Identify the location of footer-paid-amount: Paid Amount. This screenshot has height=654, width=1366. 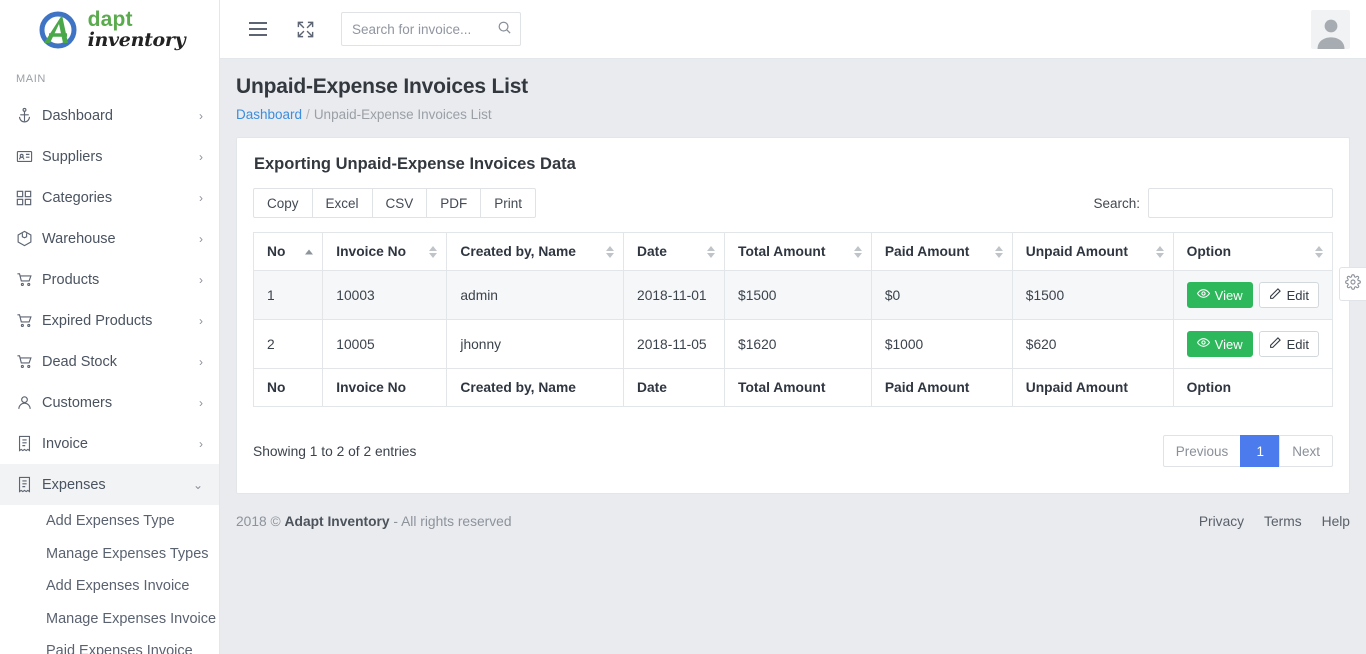
(941, 387).